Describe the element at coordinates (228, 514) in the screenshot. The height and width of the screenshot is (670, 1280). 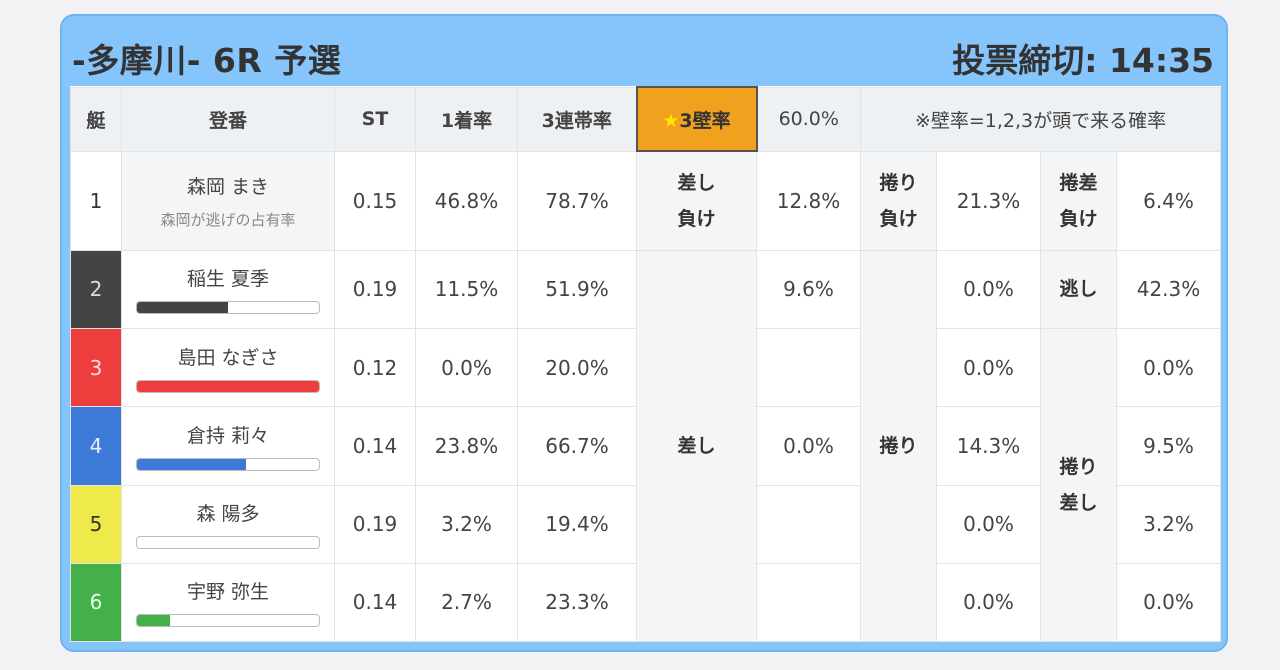
I see `racer-name: 森 陽多` at that location.